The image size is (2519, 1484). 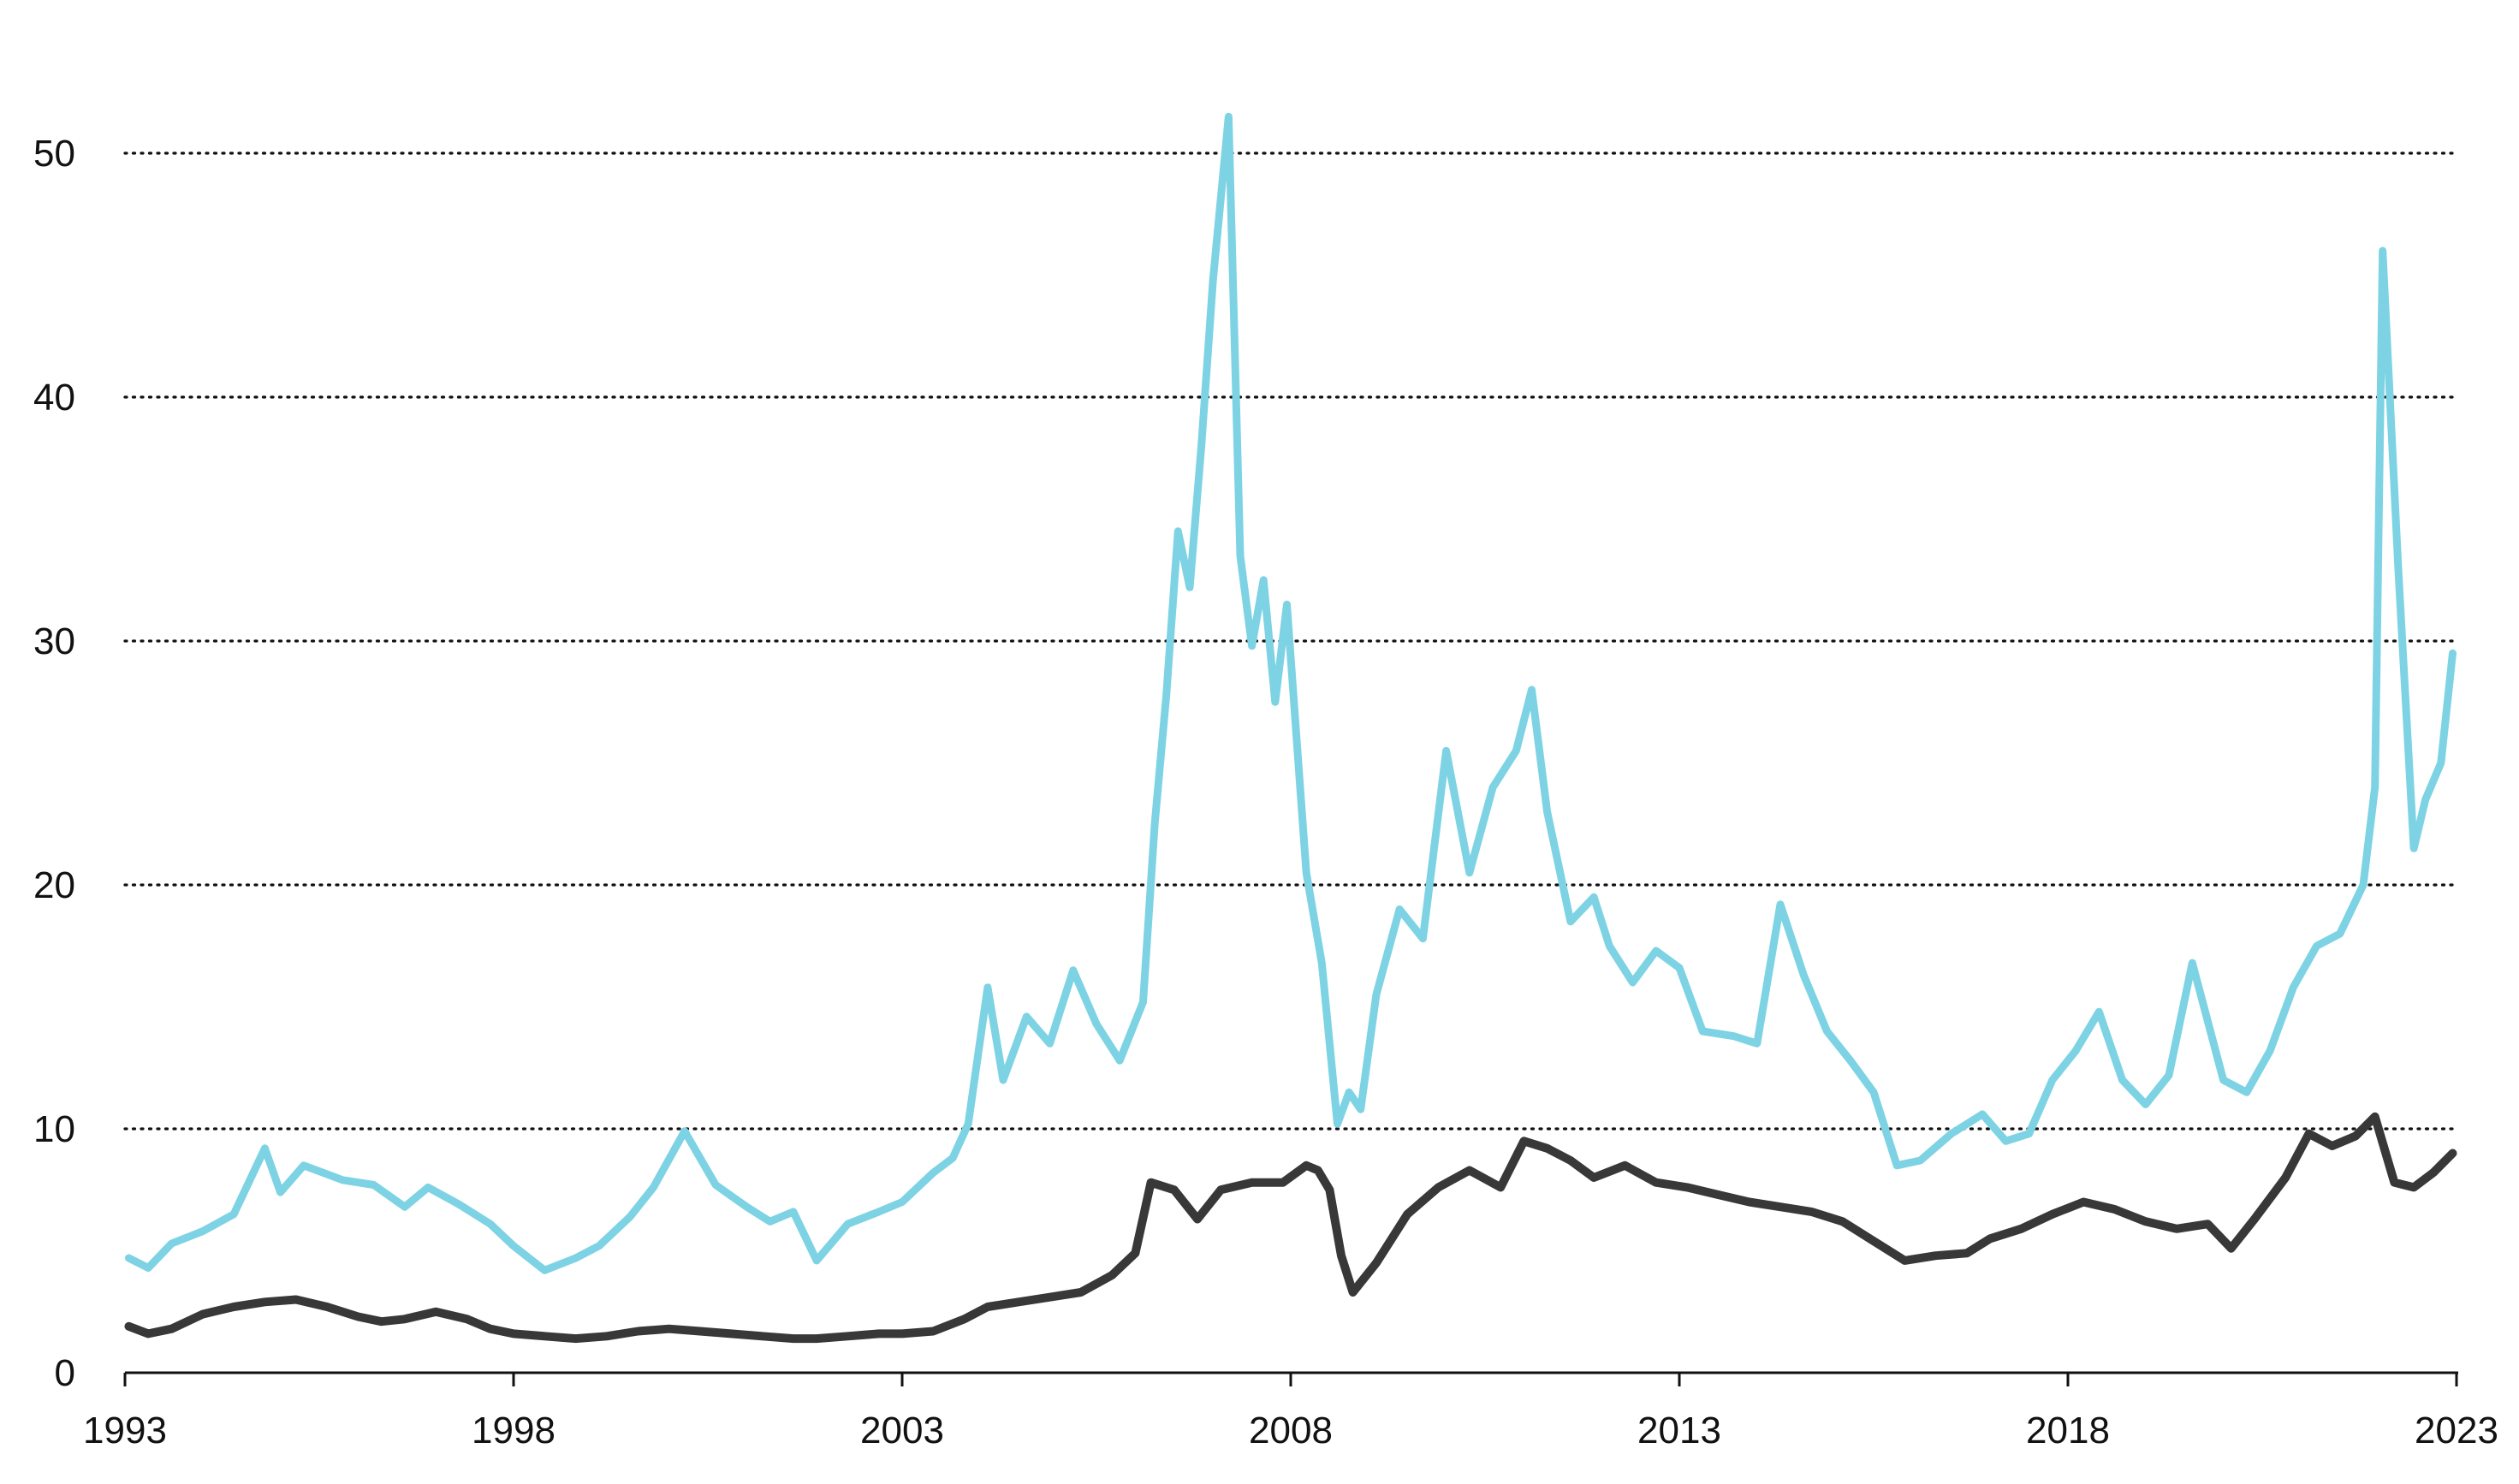 I want to click on y-tick-label: 50, so click(x=54, y=154).